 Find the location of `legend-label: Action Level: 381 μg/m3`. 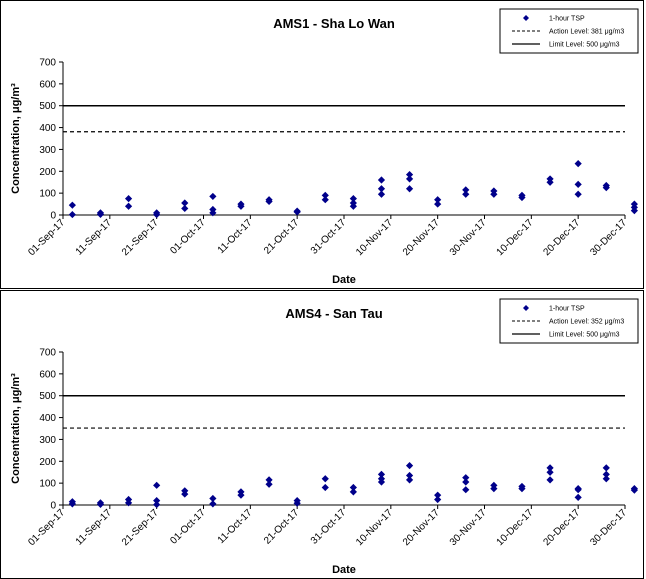

legend-label: Action Level: 381 μg/m3 is located at coordinates (586, 32).